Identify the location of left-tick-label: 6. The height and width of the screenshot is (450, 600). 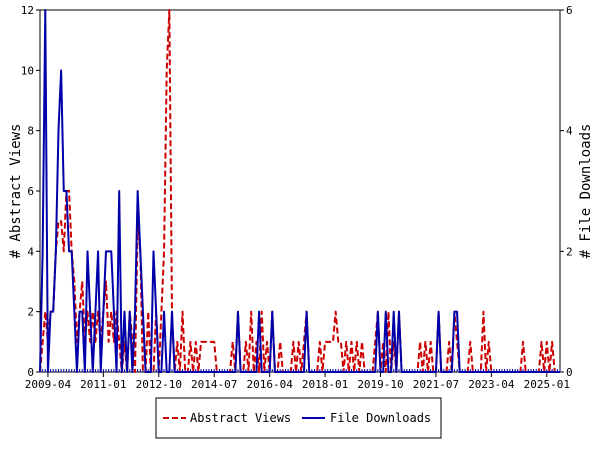
(30, 191).